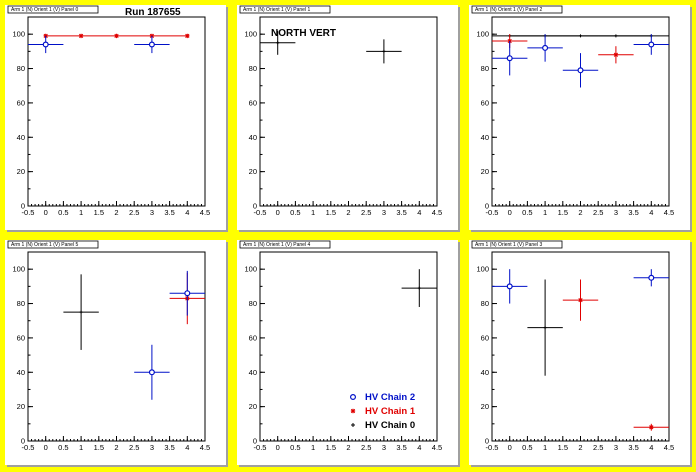 The height and width of the screenshot is (472, 696). I want to click on legend-entry: HV Chain 0, so click(383, 425).